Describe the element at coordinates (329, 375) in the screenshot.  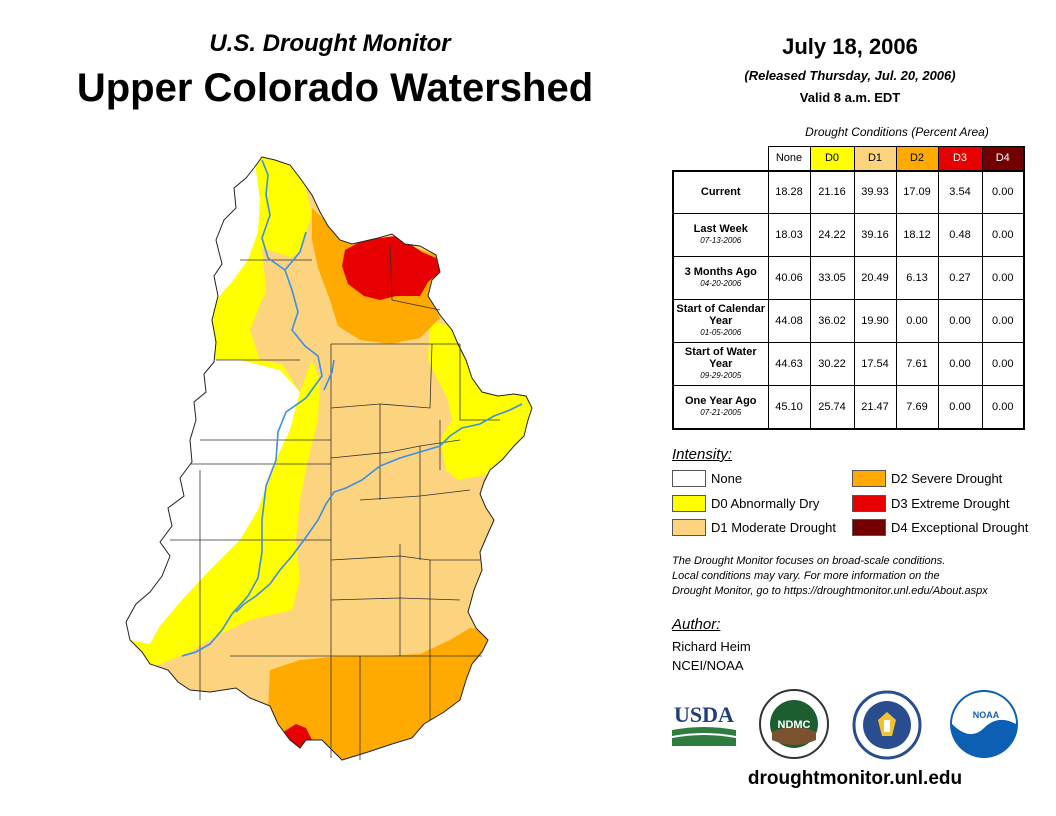
I see `tributary-east` at that location.